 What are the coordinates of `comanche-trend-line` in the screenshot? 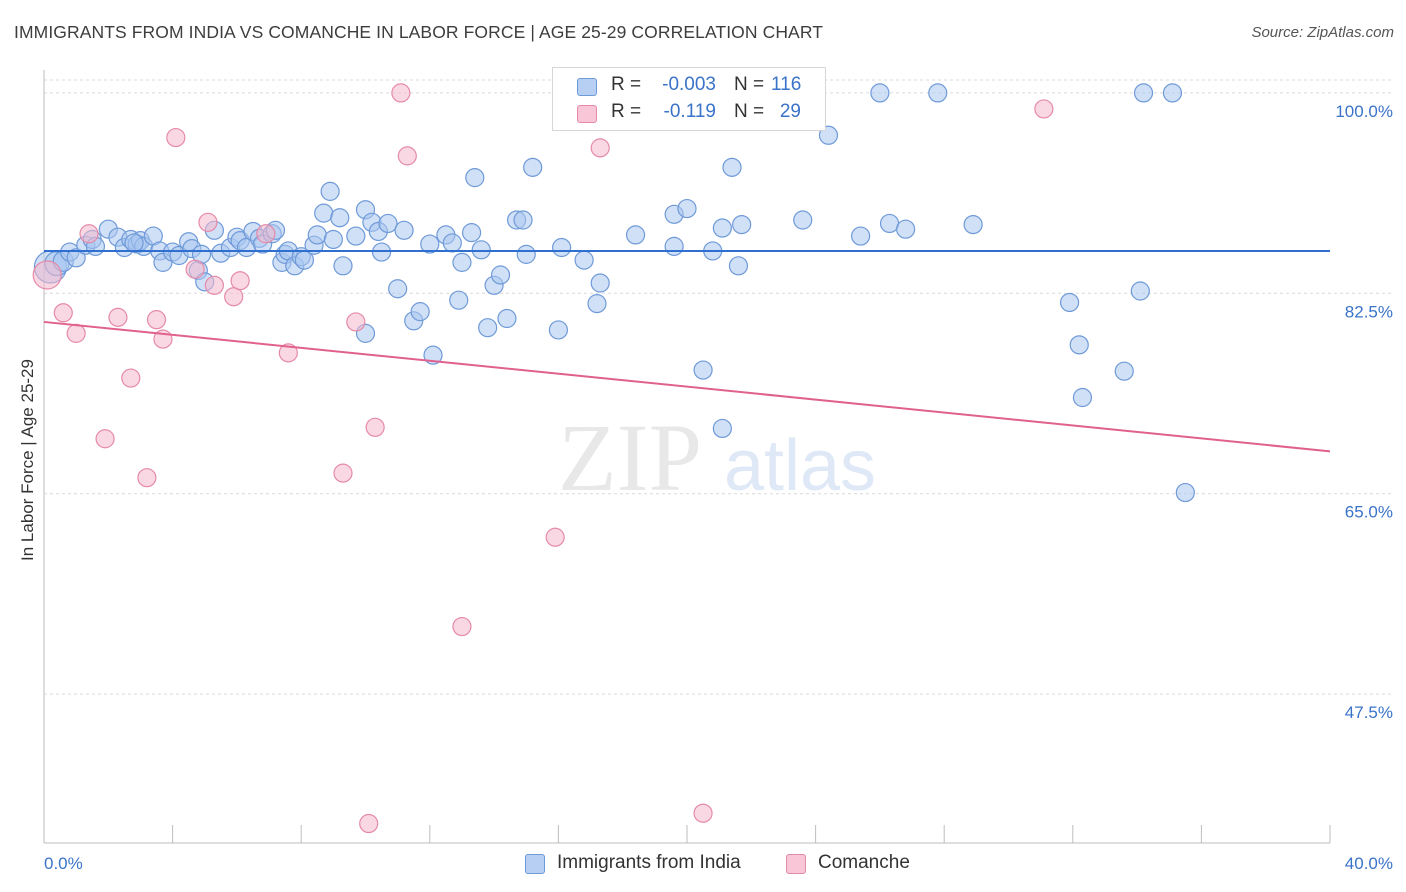 It's located at (687, 386).